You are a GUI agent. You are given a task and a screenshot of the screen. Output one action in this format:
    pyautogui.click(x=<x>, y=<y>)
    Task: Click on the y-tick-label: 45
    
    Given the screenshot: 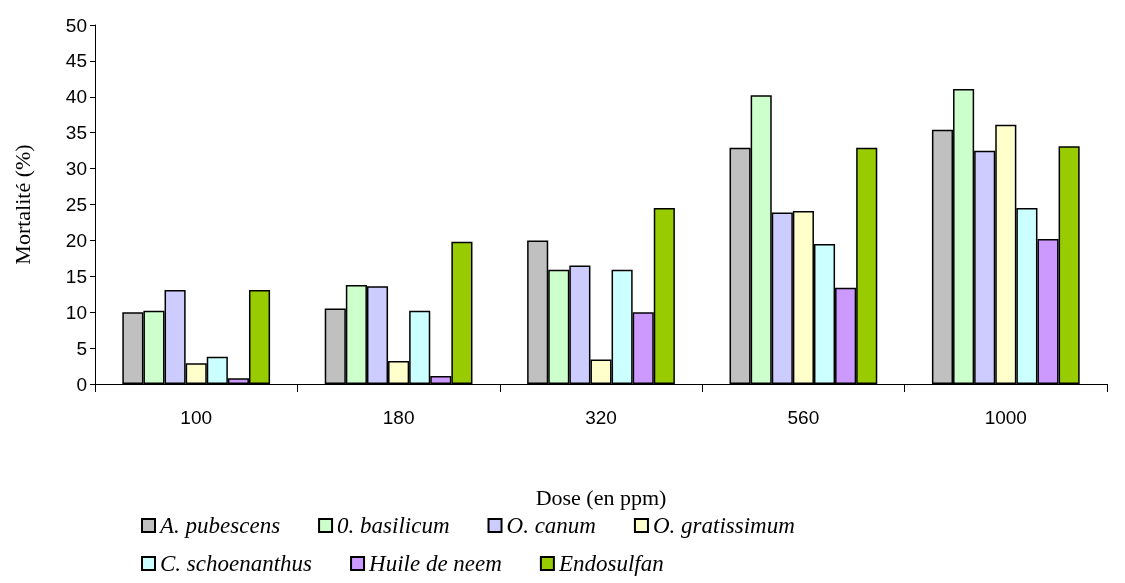 What is the action you would take?
    pyautogui.click(x=76, y=61)
    